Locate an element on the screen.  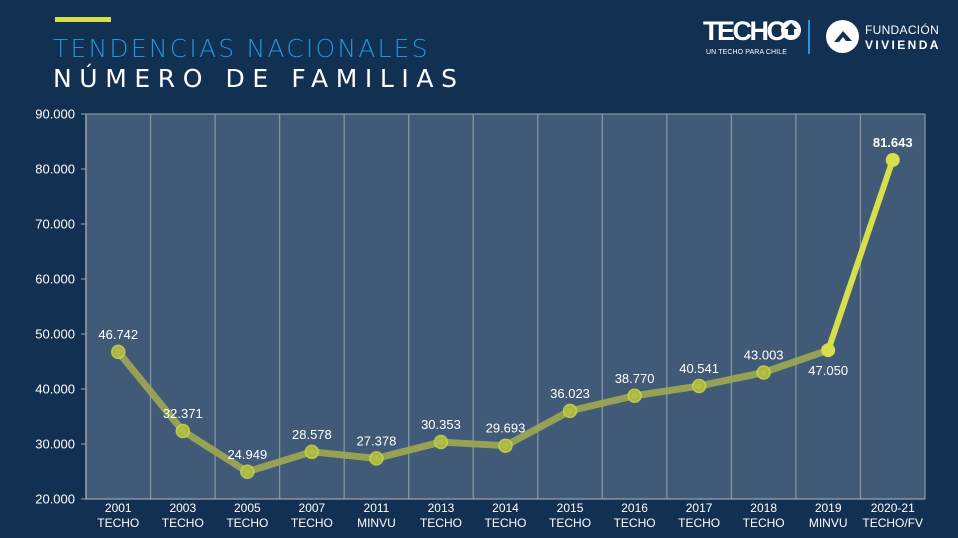
data-label: 30.353 is located at coordinates (441, 424).